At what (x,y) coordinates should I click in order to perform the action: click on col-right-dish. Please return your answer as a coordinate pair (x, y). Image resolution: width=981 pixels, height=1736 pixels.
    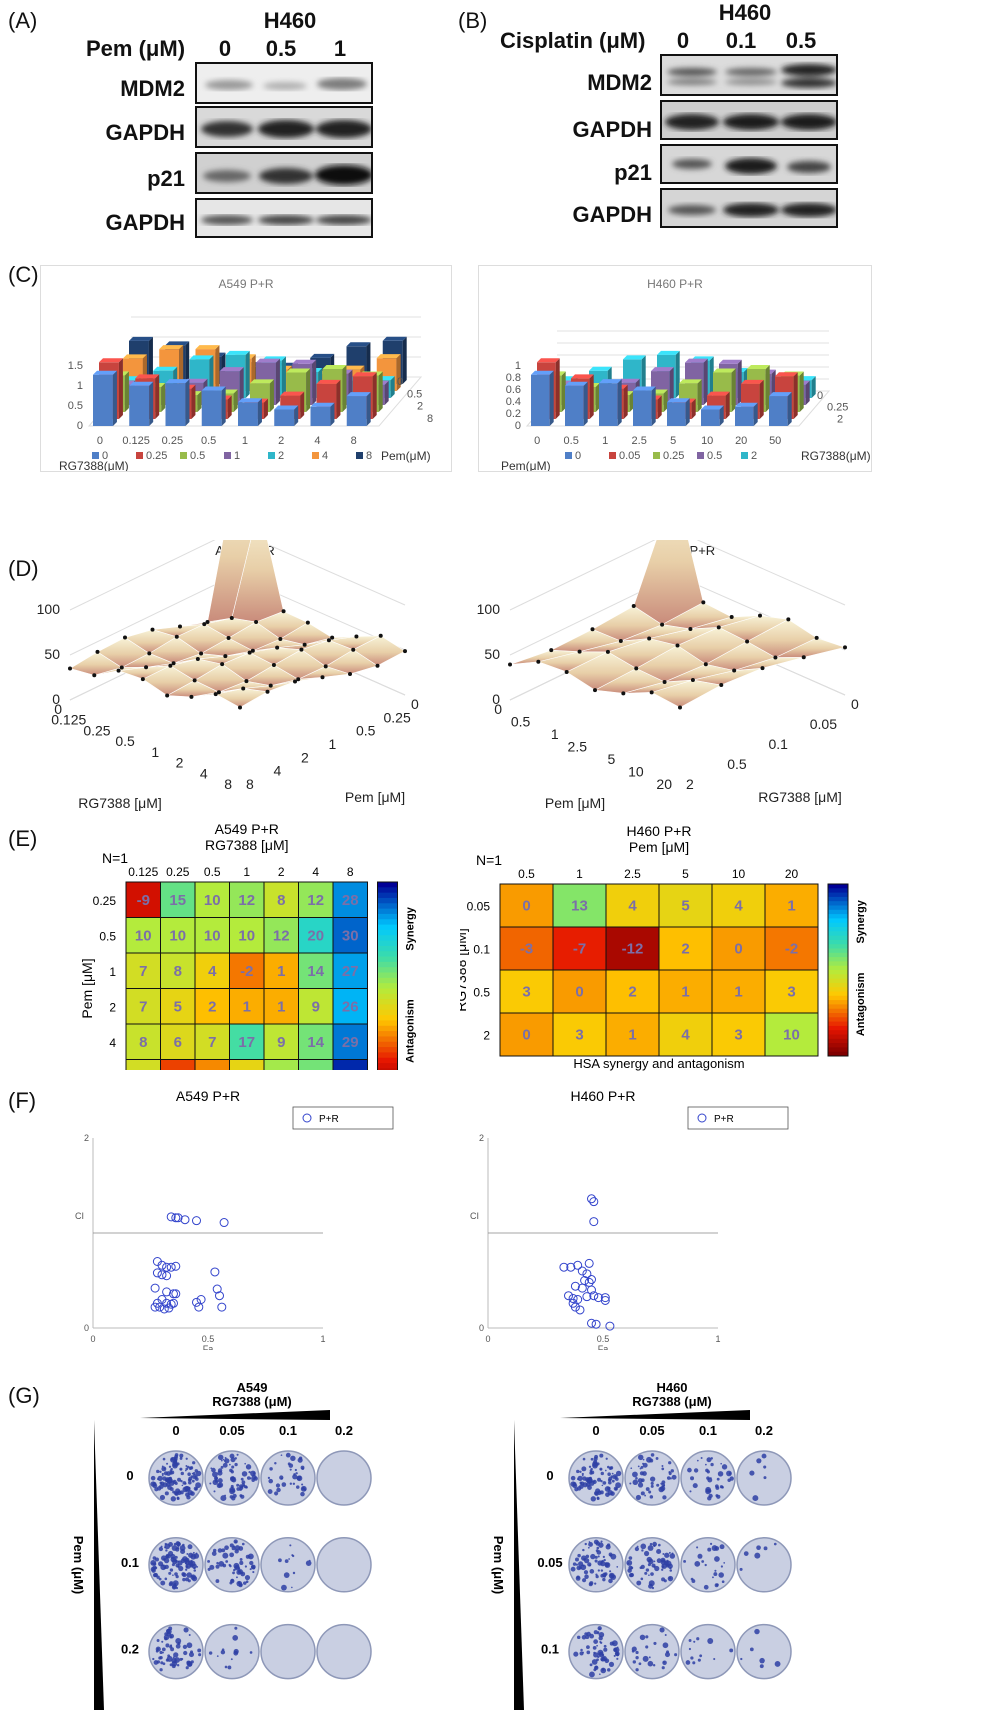
    Looking at the image, I should click on (652, 1651).